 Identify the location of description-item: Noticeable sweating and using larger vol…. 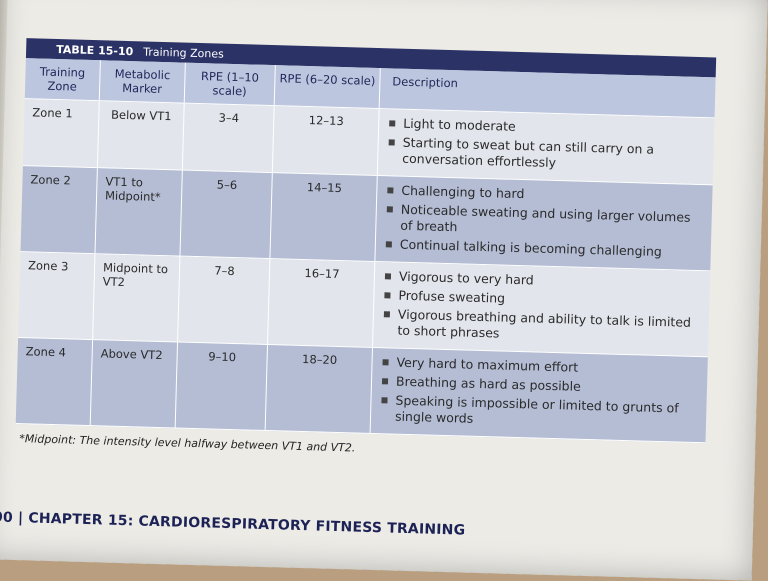
(544, 221).